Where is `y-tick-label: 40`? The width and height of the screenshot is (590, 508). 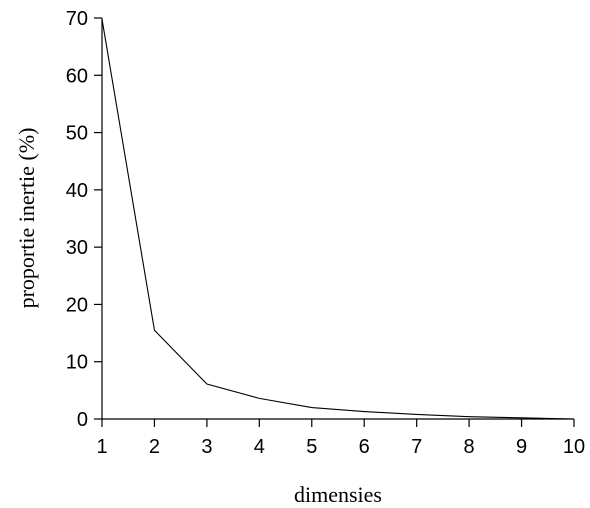 y-tick-label: 40 is located at coordinates (77, 191).